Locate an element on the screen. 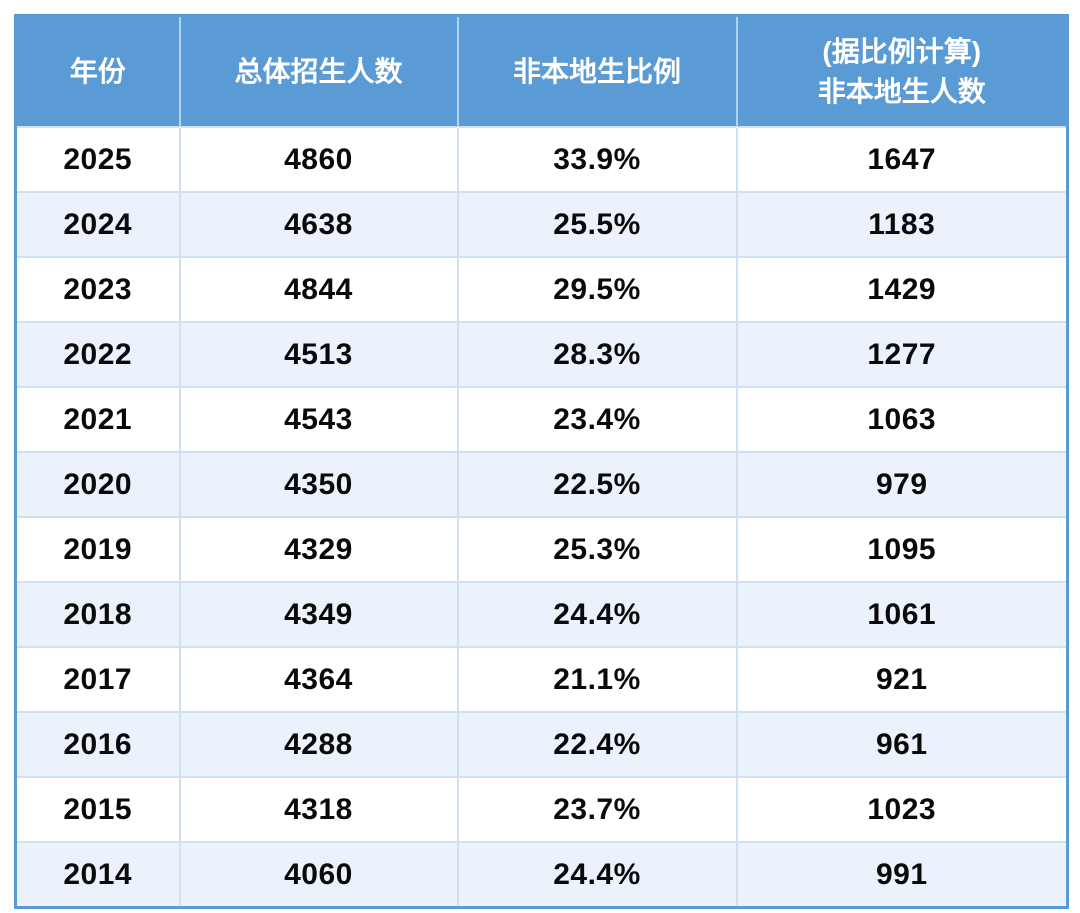 Image resolution: width=1080 pixels, height=913 pixels. total-cell: 4350 is located at coordinates (318, 484).